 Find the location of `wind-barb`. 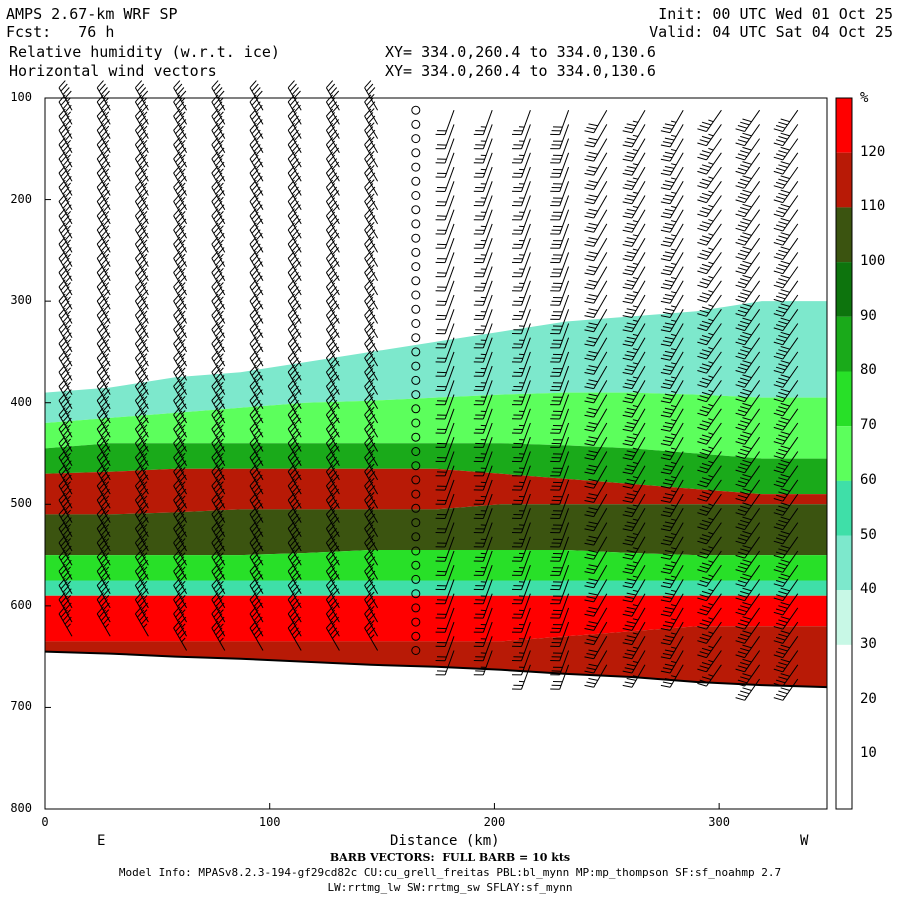

wind-barb is located at coordinates (218, 450).